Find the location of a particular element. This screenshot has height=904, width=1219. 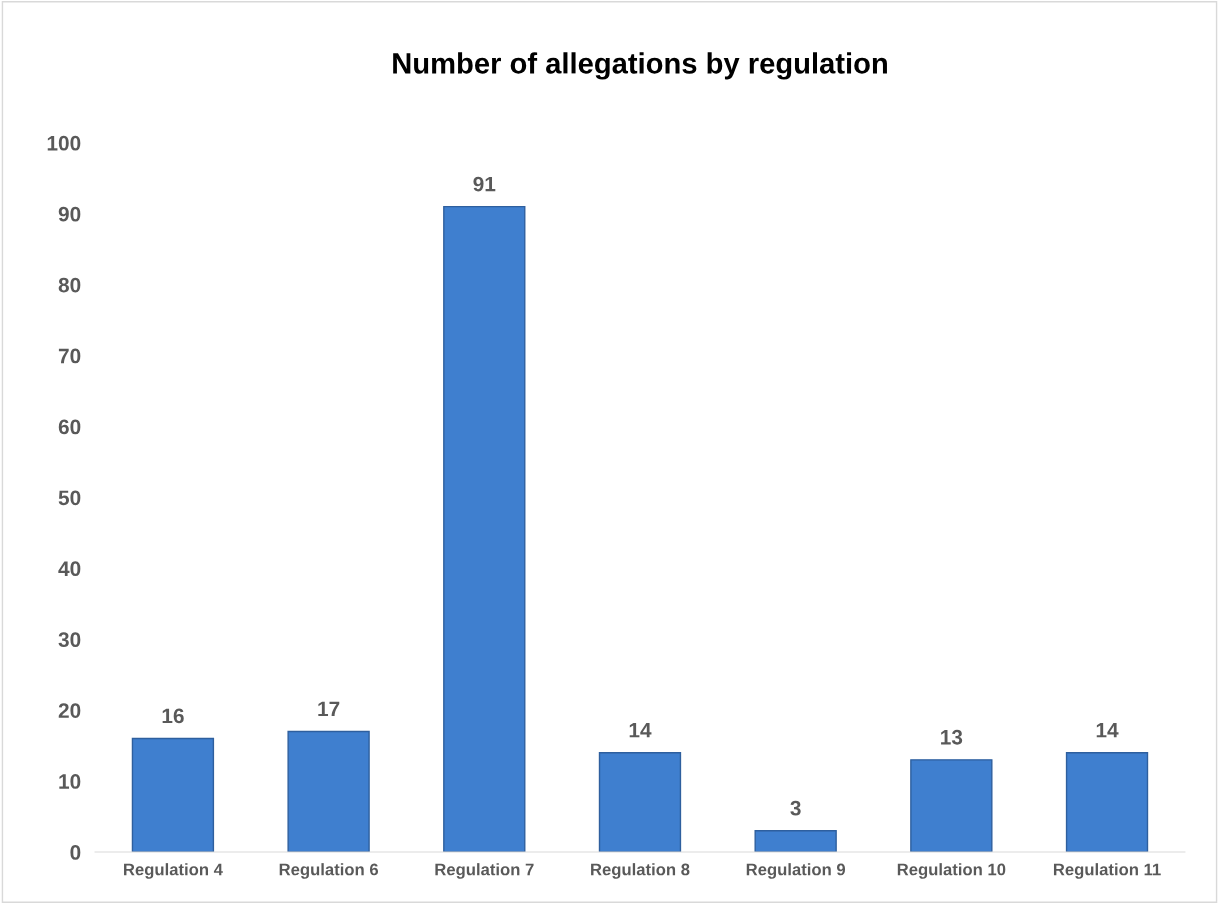

x-tick-label: Regulation 10 is located at coordinates (951, 871).